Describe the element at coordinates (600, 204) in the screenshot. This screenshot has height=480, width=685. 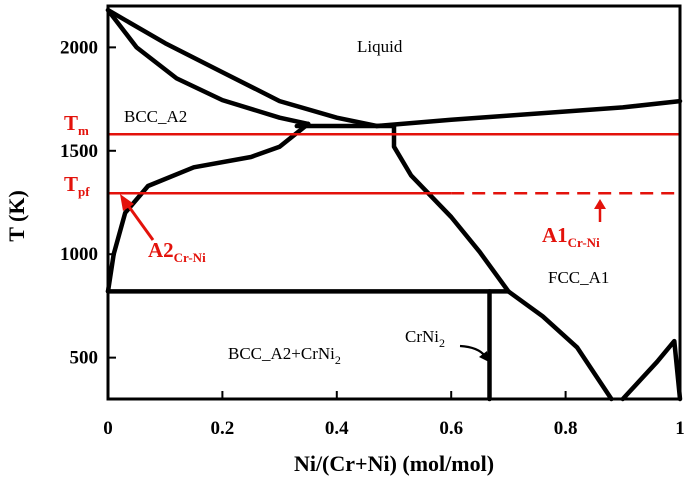
I see `a1-arrowhead-icon` at that location.